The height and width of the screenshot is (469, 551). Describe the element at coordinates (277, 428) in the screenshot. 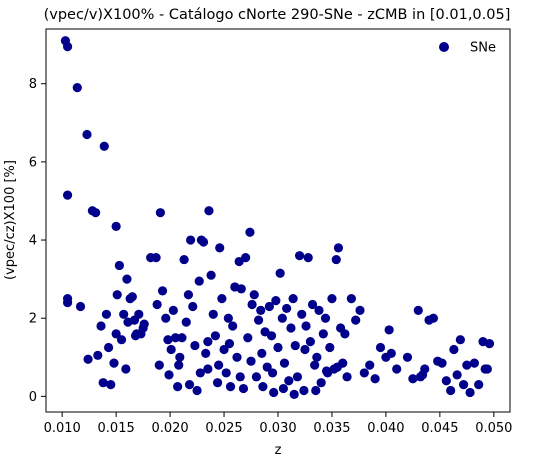

I see `x-tick-label: 0.030` at that location.